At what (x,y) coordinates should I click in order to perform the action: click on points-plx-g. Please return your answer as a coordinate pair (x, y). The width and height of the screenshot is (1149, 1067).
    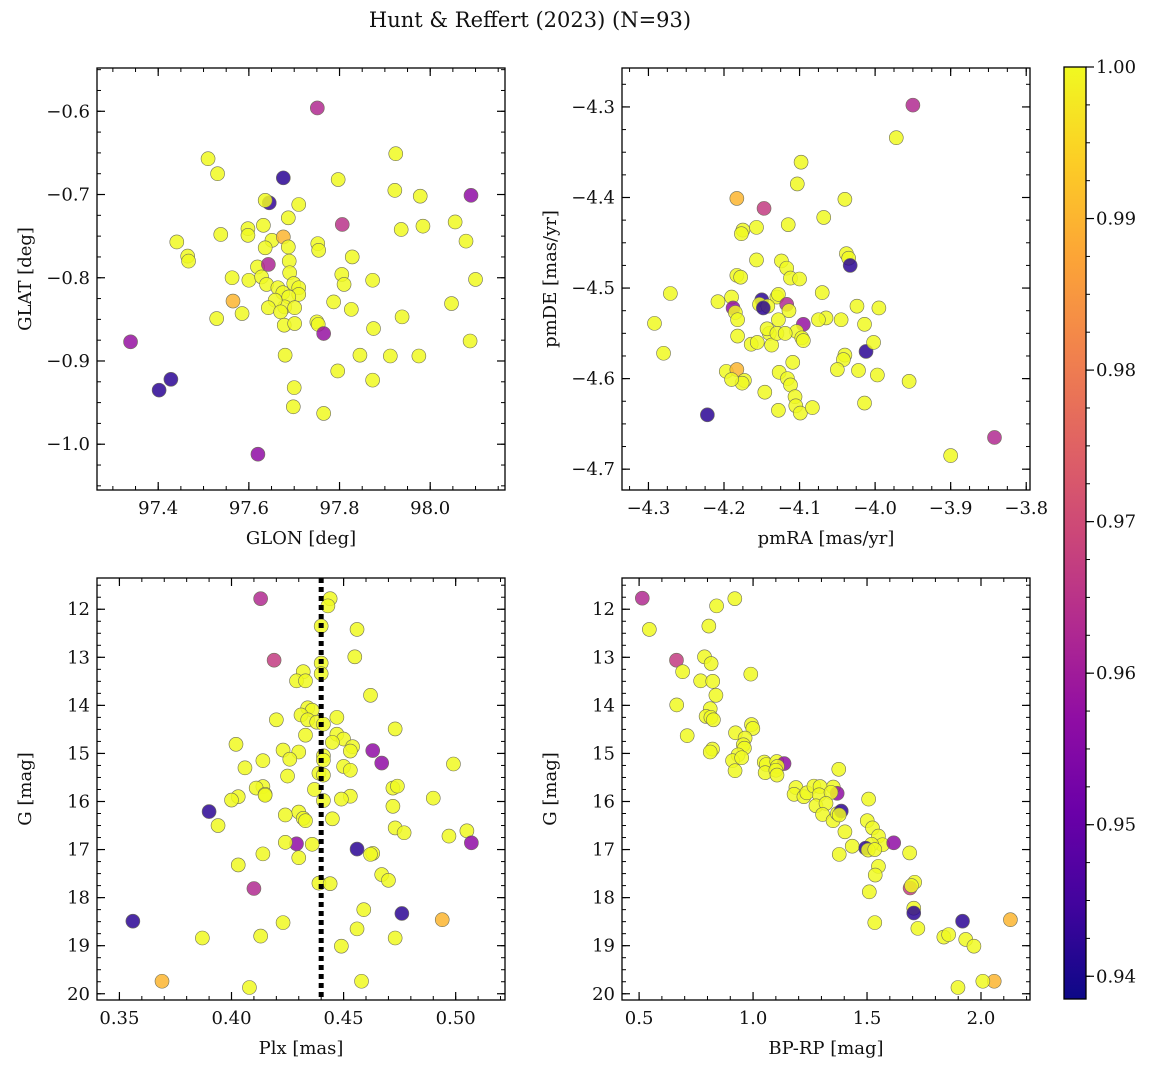
    Looking at the image, I should click on (302, 793).